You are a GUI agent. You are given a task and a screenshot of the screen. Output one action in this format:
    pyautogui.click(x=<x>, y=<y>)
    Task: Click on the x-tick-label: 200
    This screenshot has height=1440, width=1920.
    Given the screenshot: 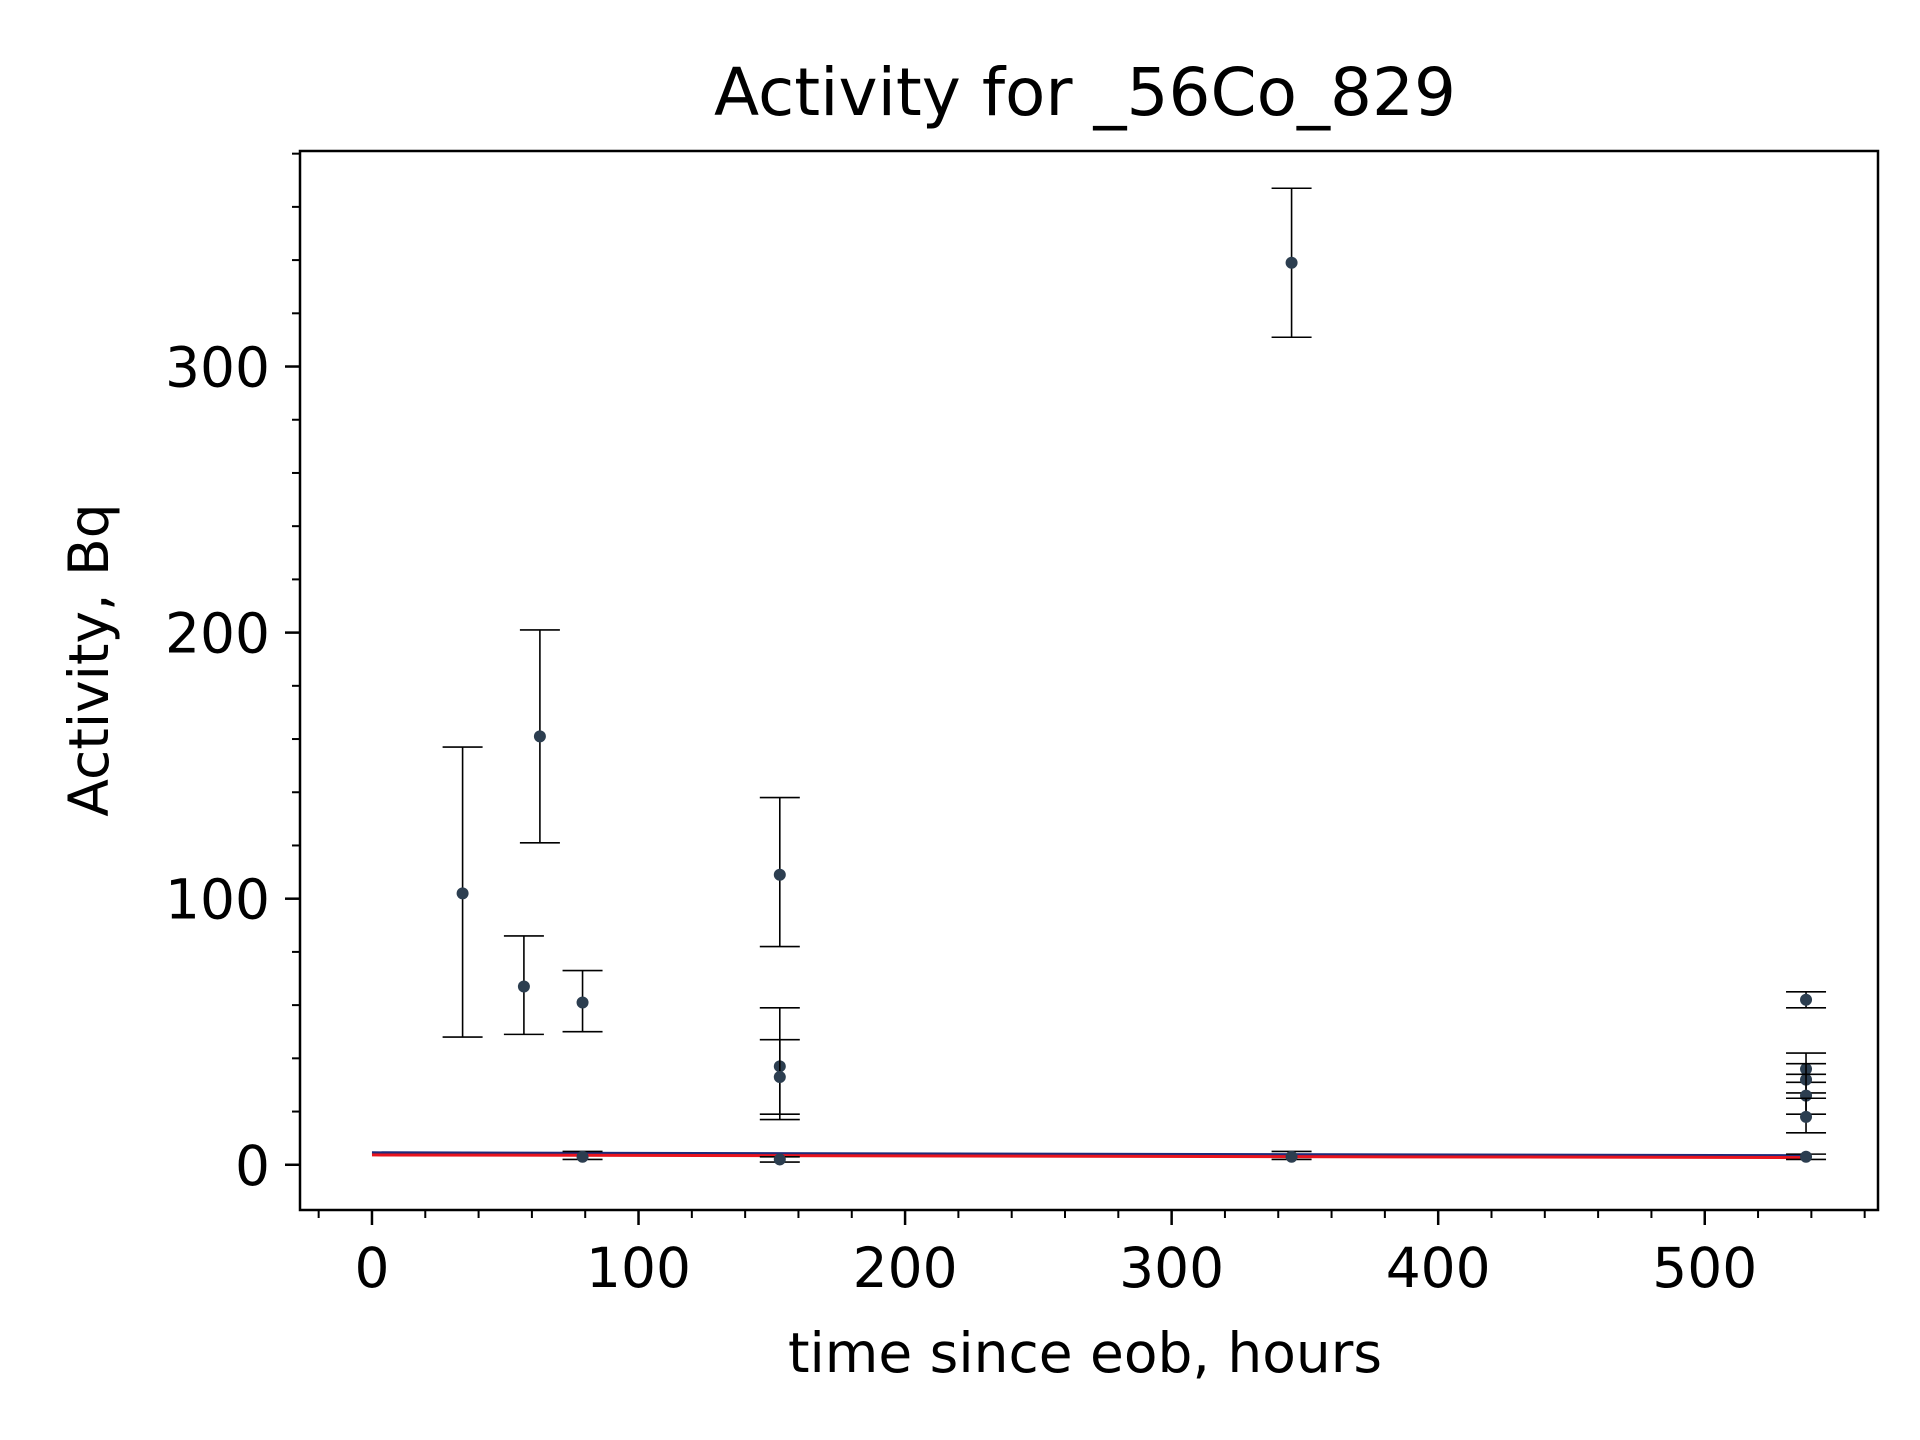 What is the action you would take?
    pyautogui.click(x=905, y=1268)
    